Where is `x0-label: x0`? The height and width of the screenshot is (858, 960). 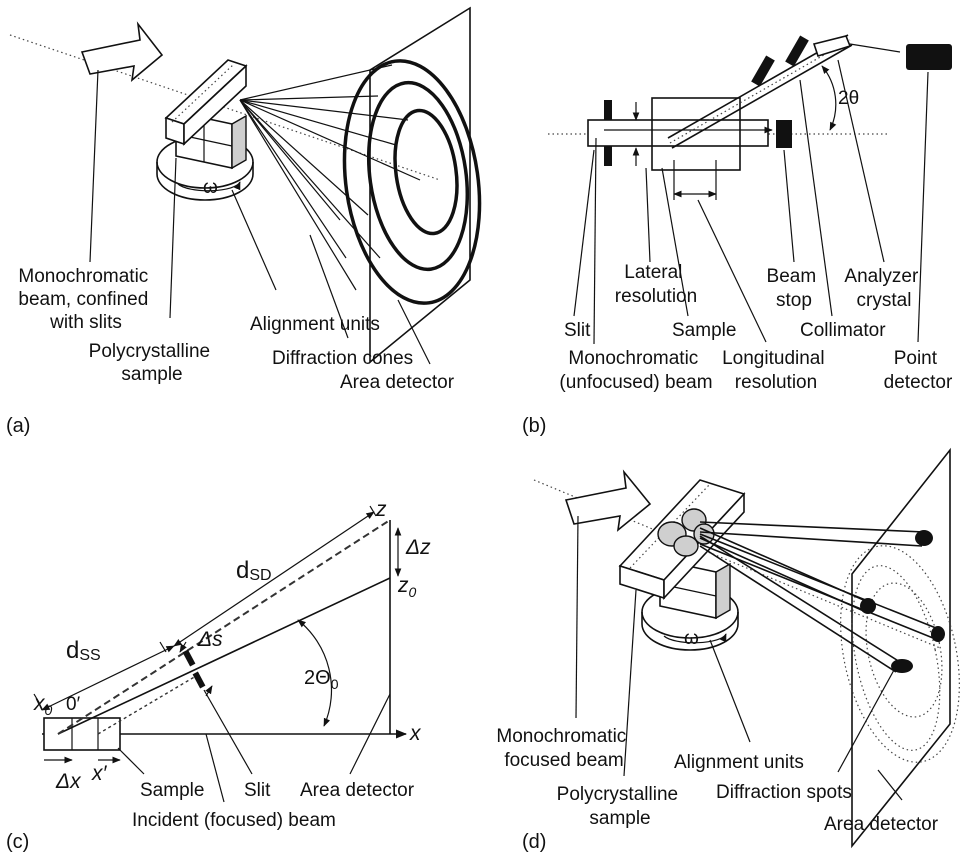 x0-label: x0 is located at coordinates (43, 705).